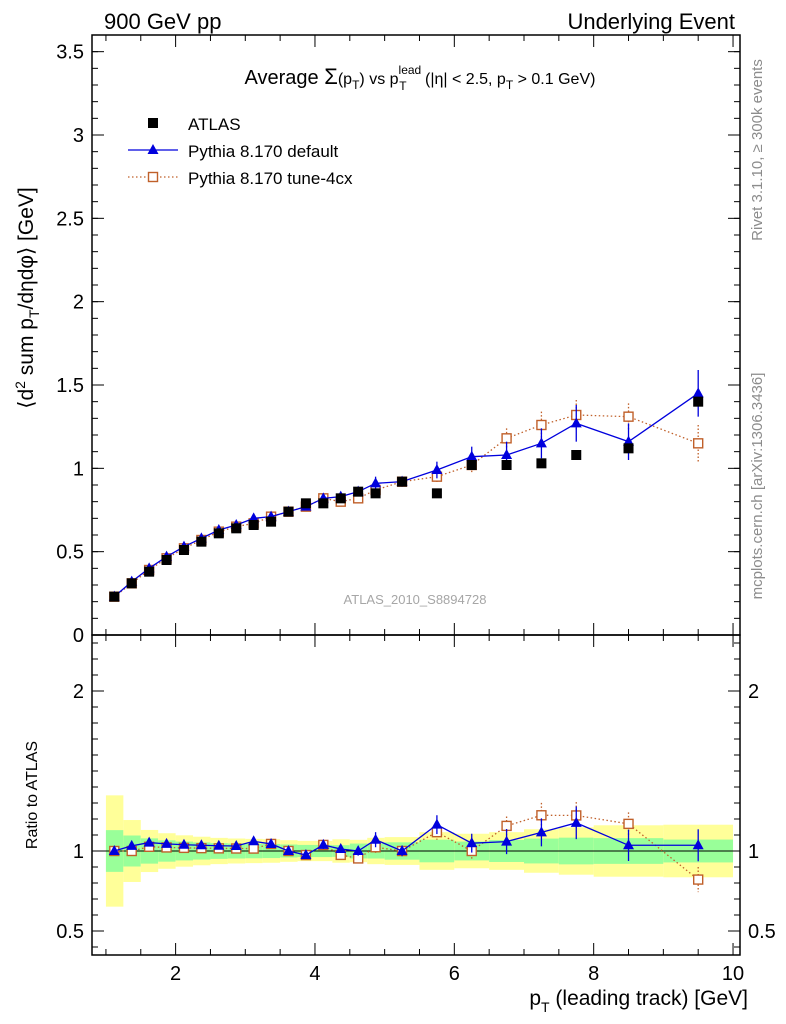 The image size is (786, 1024). I want to click on legend-label: Pythia 8.170 default, so click(263, 151).